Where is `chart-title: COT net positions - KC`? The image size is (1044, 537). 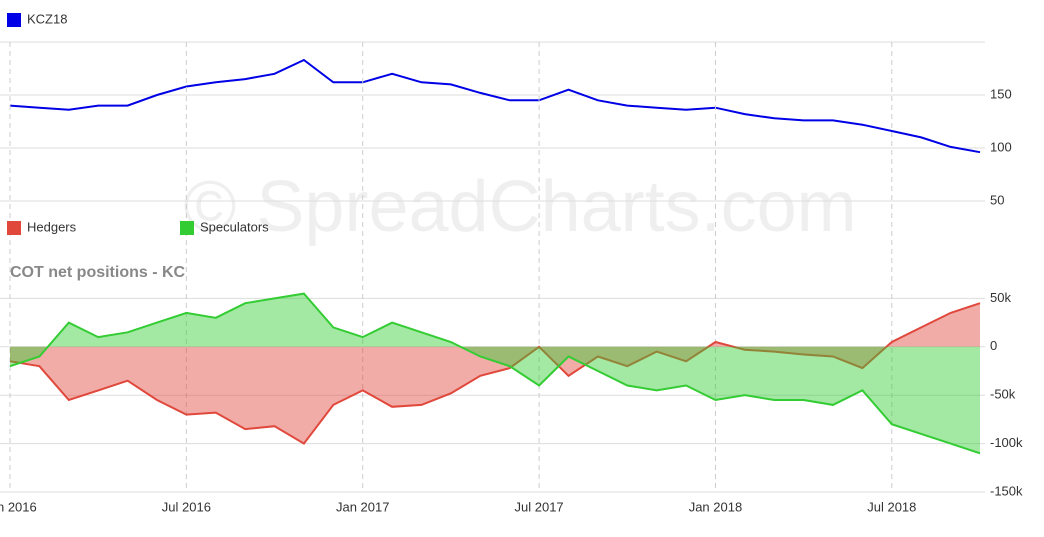
chart-title: COT net positions - KC is located at coordinates (98, 272).